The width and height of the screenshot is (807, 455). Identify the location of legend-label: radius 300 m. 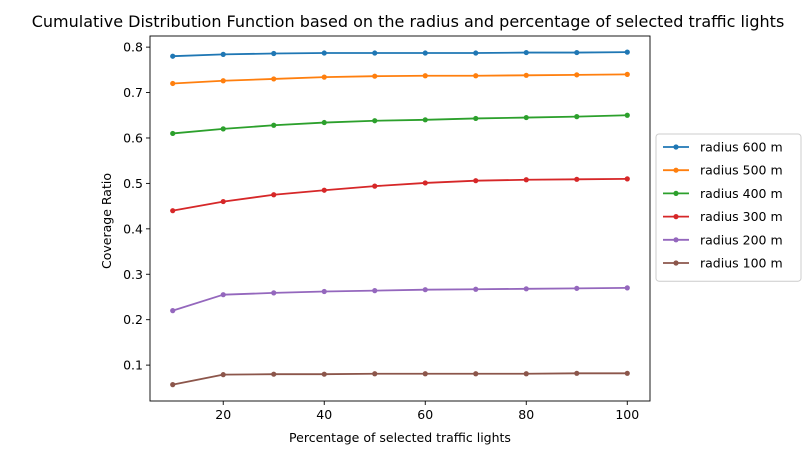
(741, 216).